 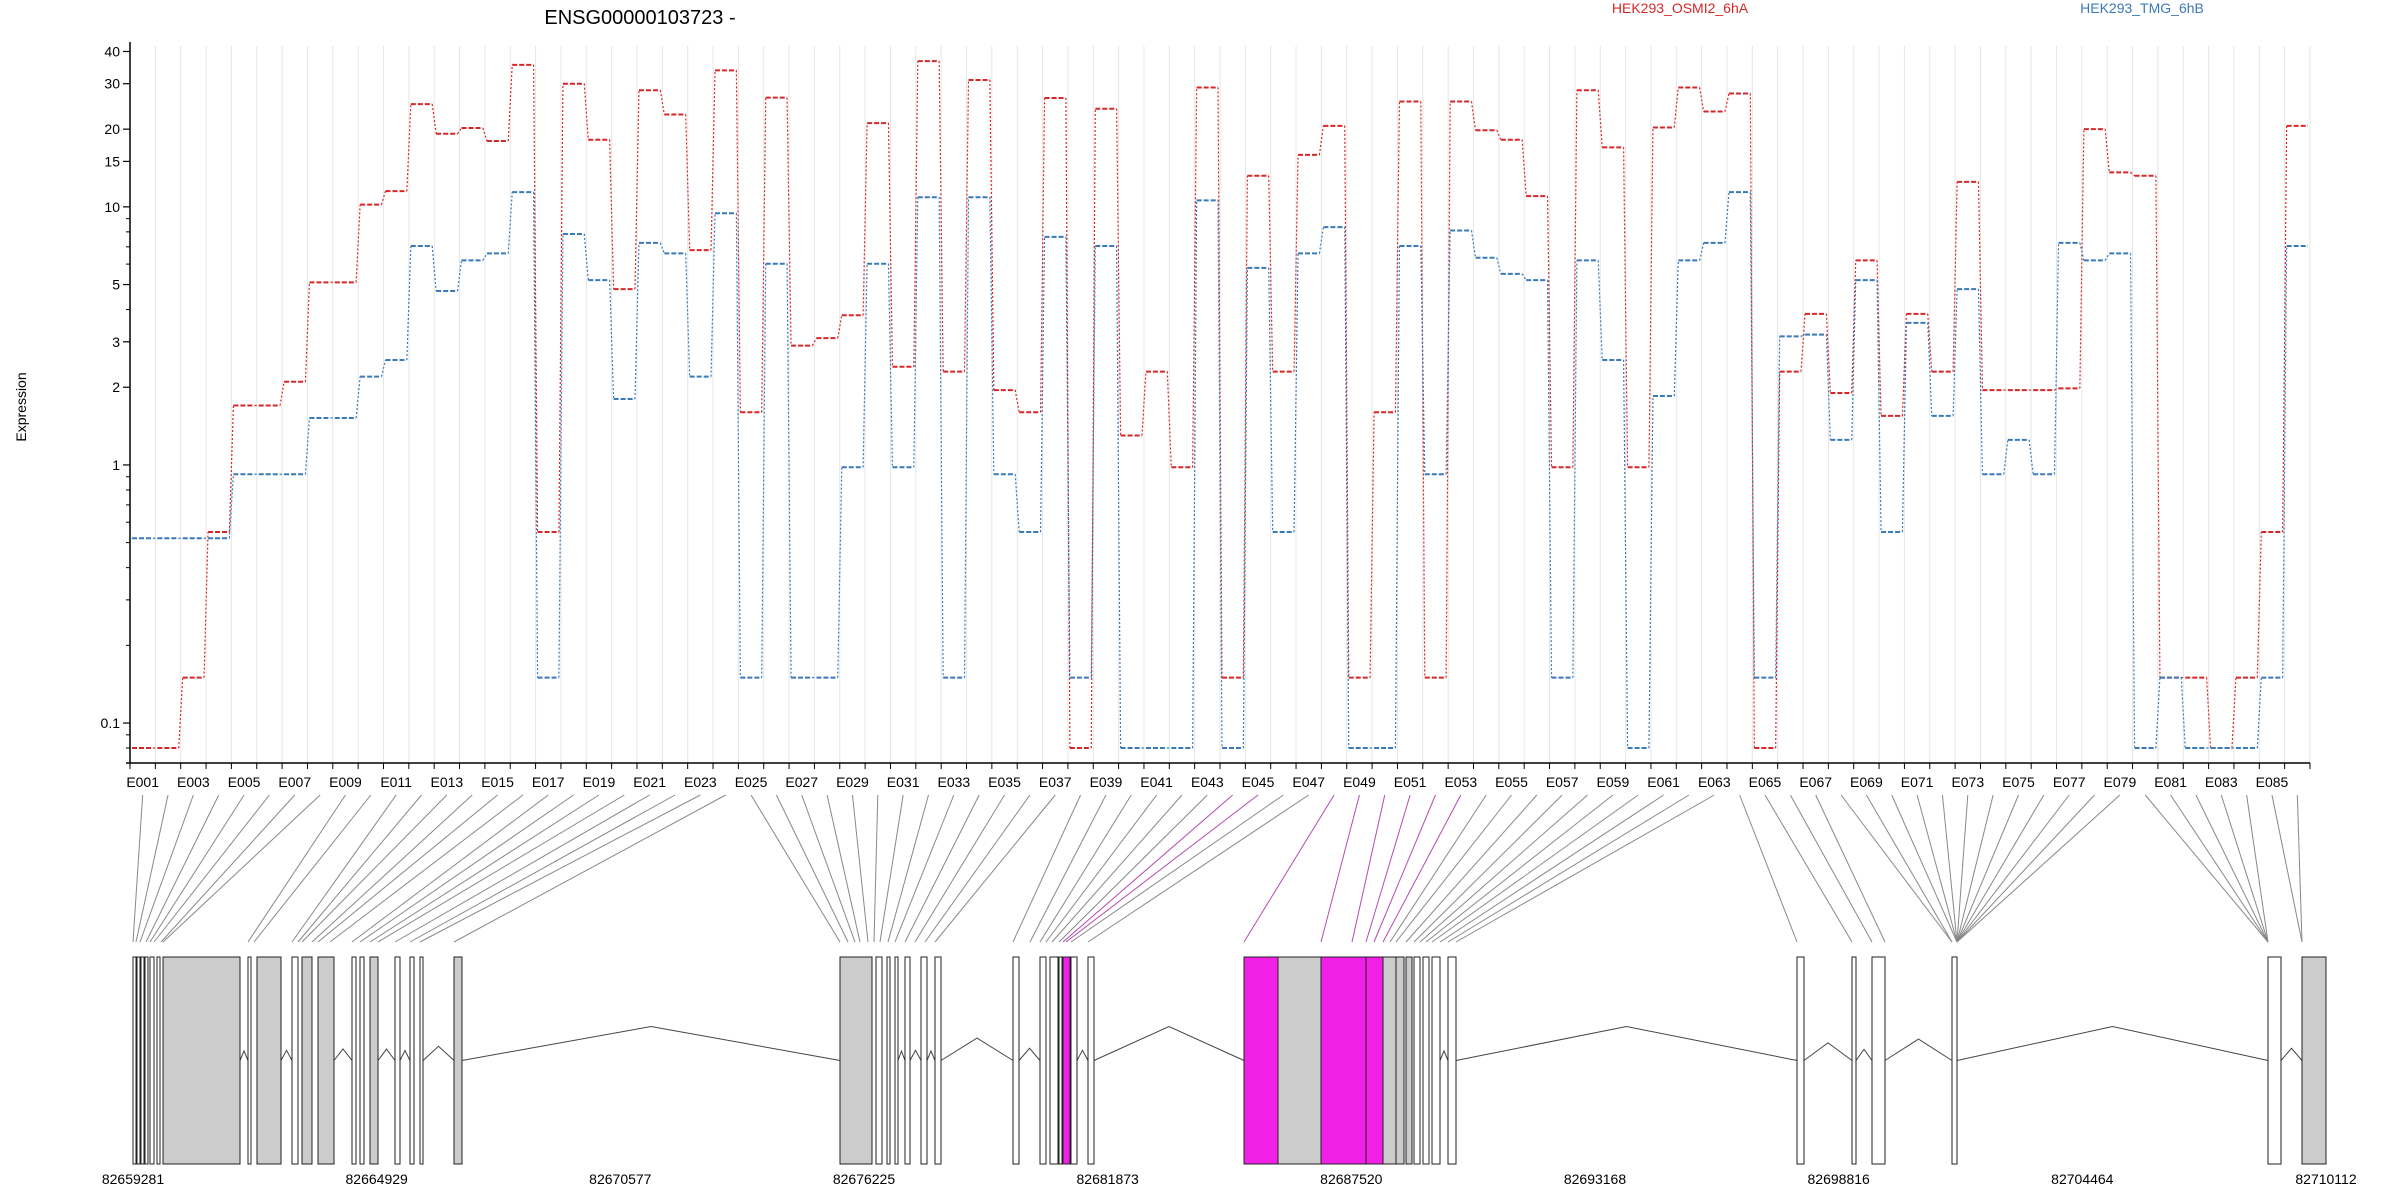 What do you see at coordinates (1917, 782) in the screenshot?
I see `x-tick-label: E071` at bounding box center [1917, 782].